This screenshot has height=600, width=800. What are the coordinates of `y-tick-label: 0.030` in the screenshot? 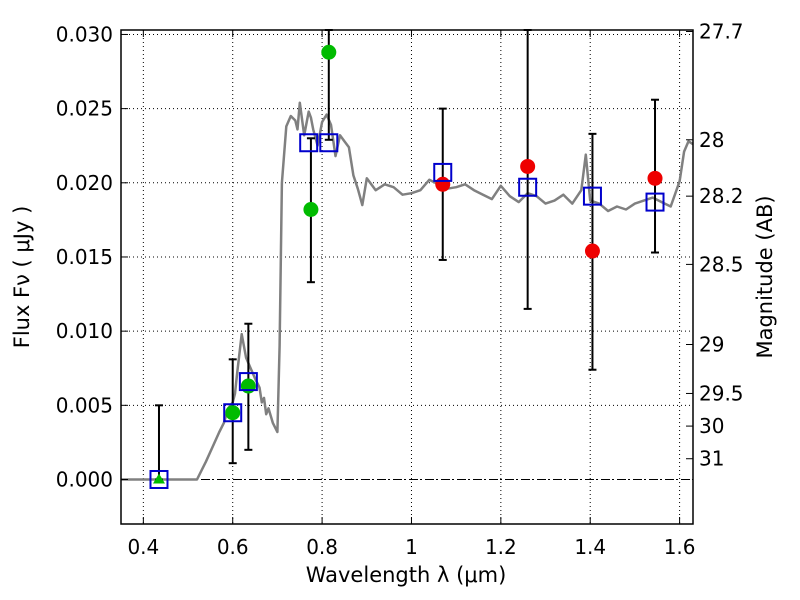 It's located at (84, 34).